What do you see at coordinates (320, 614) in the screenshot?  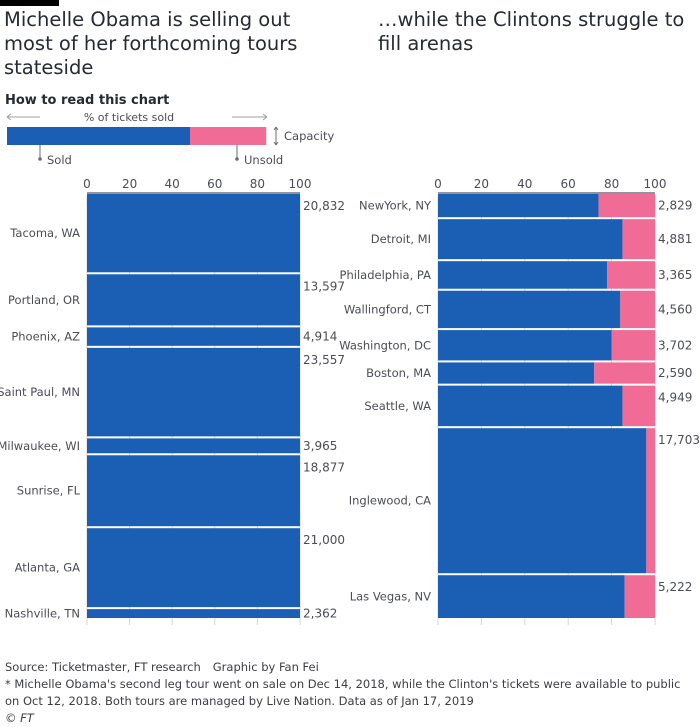 I see `capacity-label: 2,362` at bounding box center [320, 614].